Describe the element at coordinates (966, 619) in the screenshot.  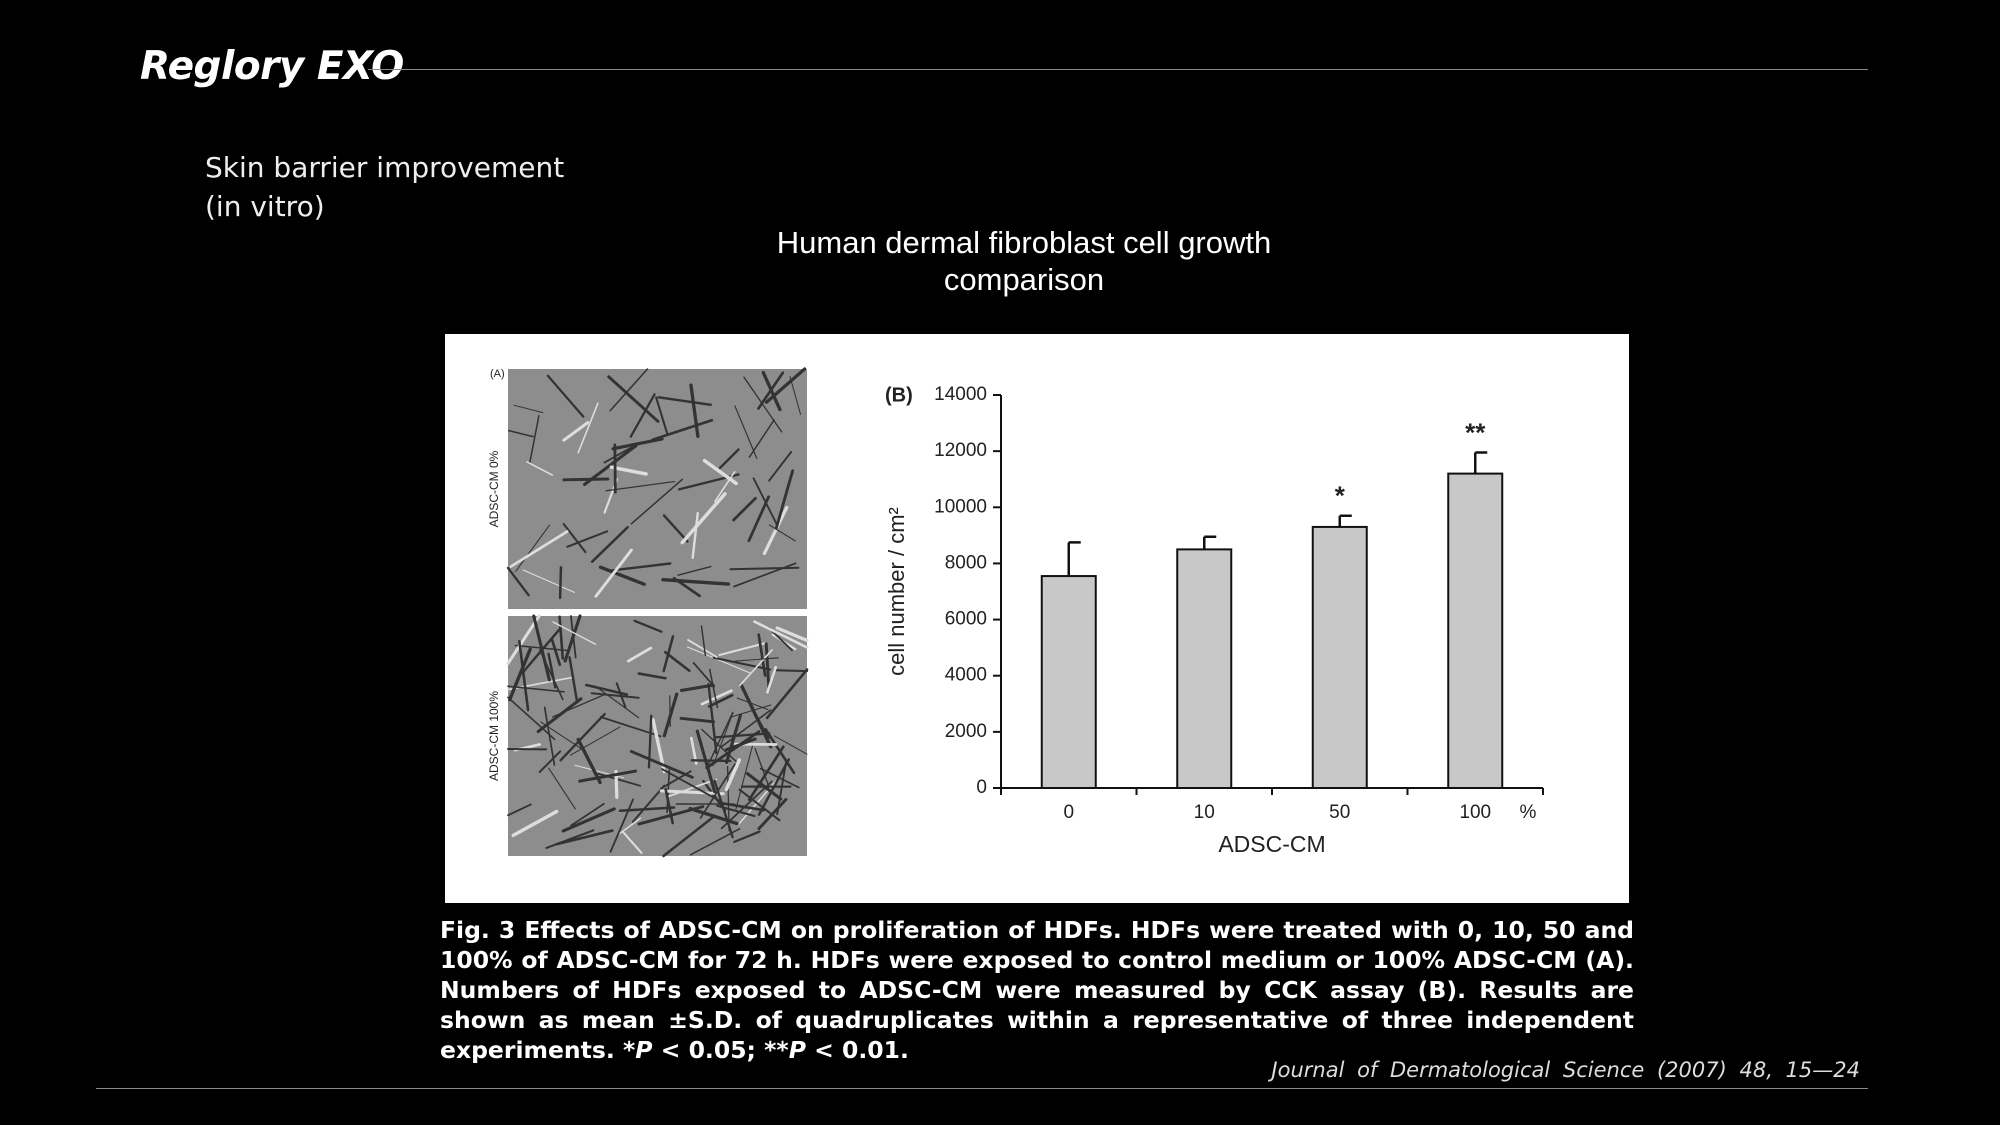
I see `y-tick-label: 6000` at that location.